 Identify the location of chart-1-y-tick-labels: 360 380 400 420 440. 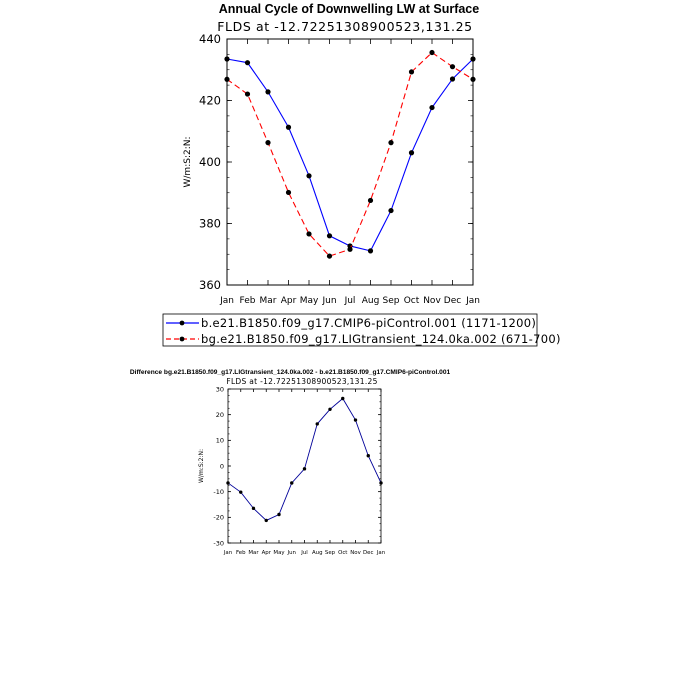
(210, 162).